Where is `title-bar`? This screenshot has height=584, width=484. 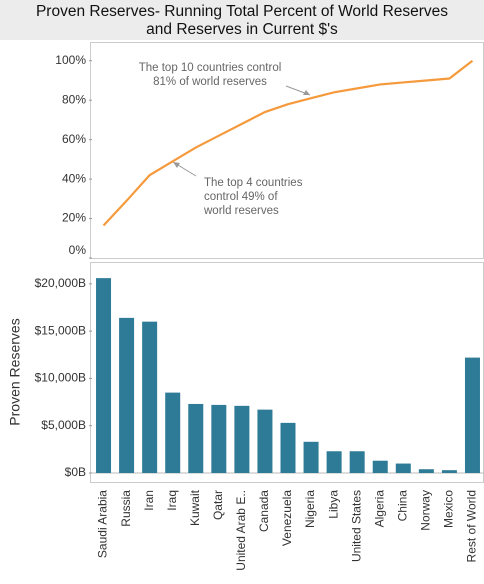
title-bar is located at coordinates (242, 20).